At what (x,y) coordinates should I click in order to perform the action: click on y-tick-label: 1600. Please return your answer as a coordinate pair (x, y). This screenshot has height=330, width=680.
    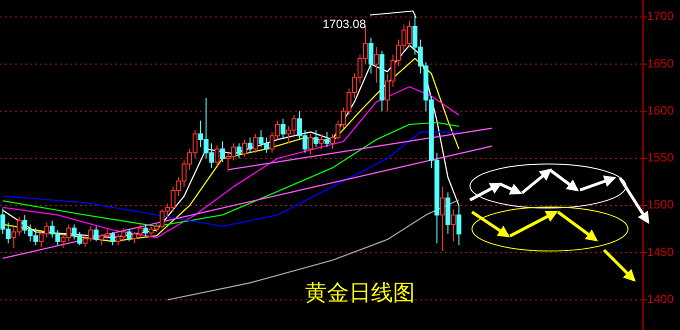
    Looking at the image, I should click on (660, 110).